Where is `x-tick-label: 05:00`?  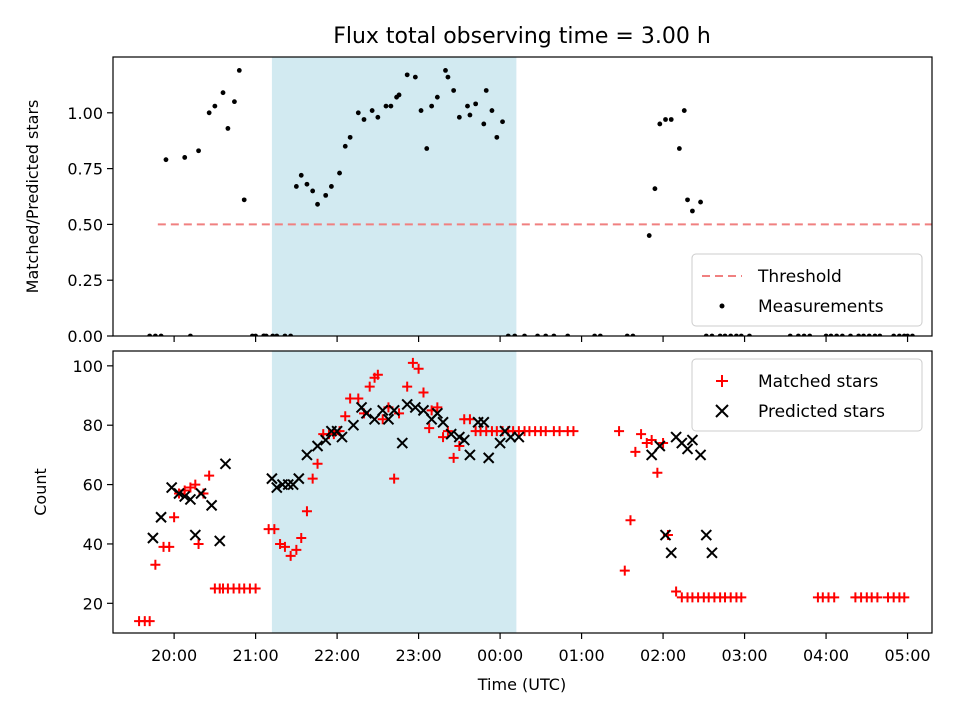
x-tick-label: 05:00 is located at coordinates (907, 655).